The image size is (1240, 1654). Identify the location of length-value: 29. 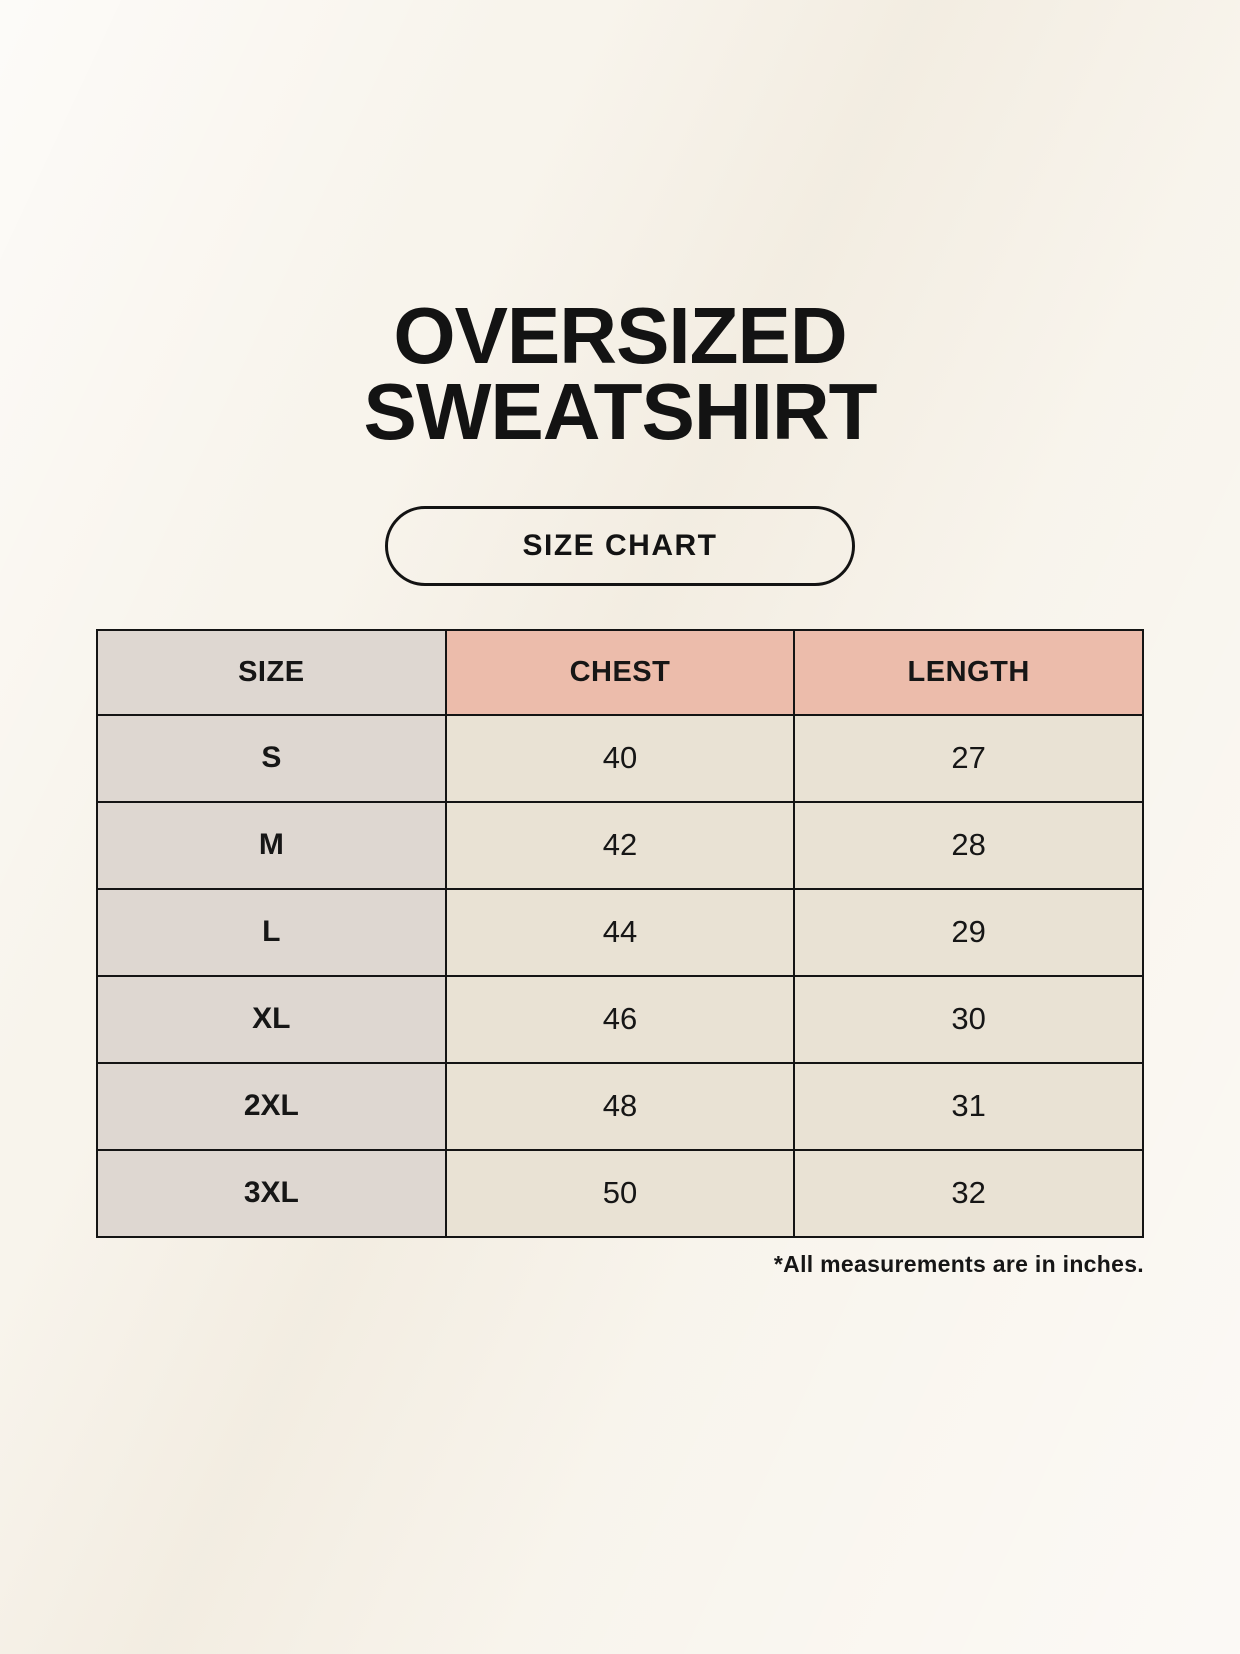
(968, 932).